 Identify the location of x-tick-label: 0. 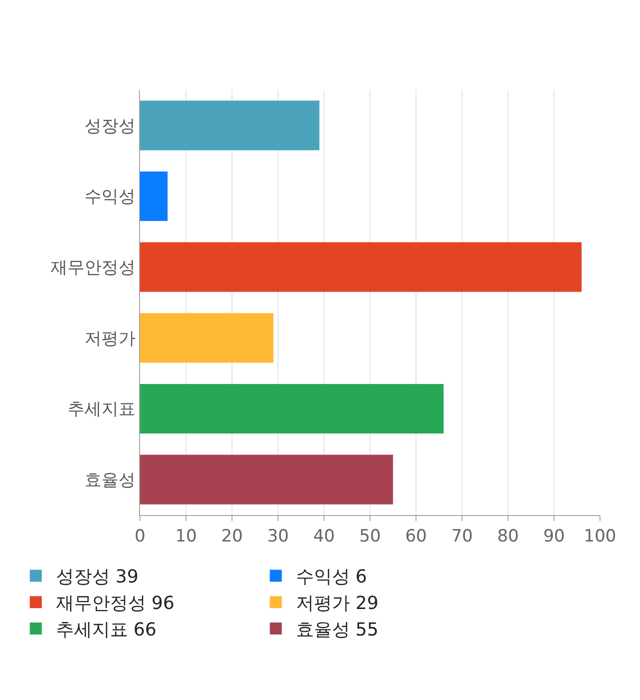
(140, 536).